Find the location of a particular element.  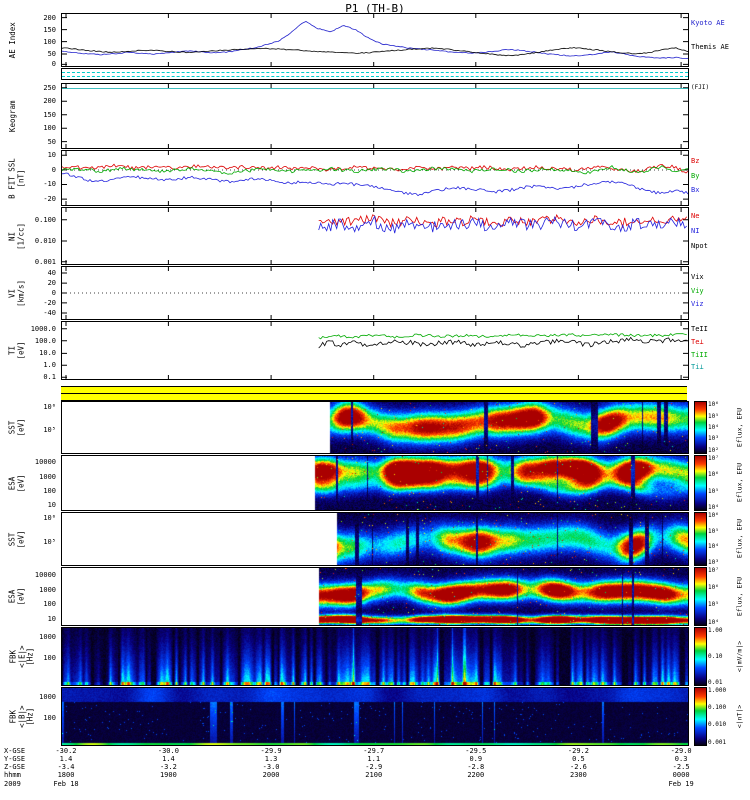

x-row-label-z-gse: Z-GSE is located at coordinates (15, 767).